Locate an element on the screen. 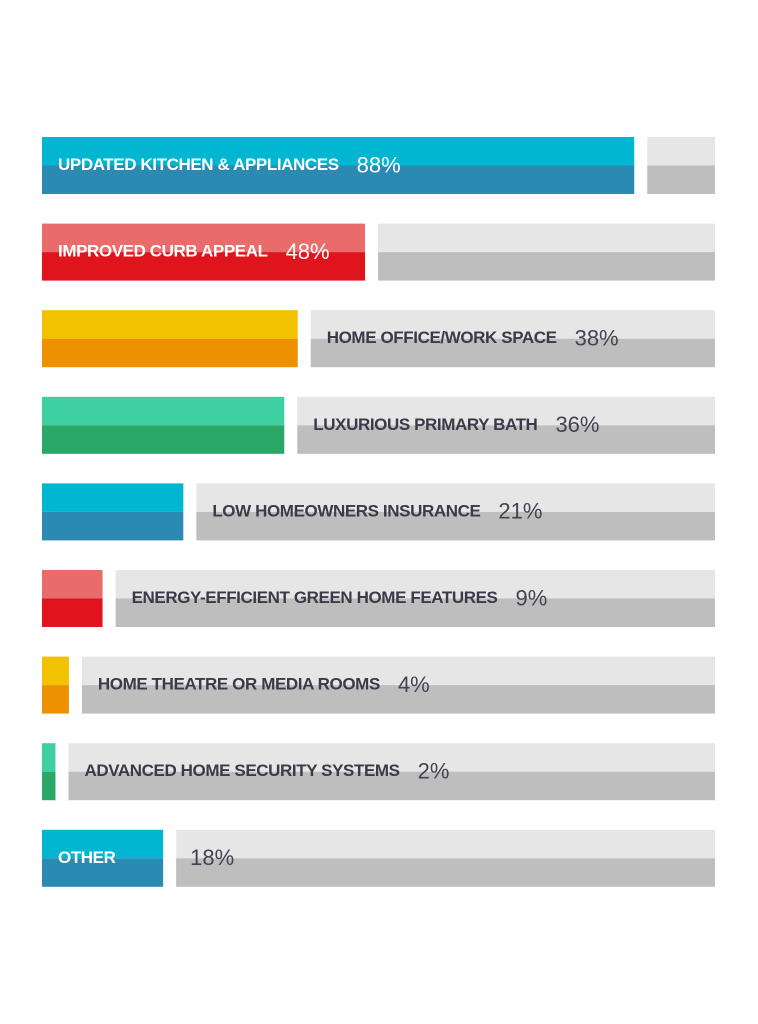 This screenshot has width=758, height=1024. value-label: 4% is located at coordinates (414, 684).